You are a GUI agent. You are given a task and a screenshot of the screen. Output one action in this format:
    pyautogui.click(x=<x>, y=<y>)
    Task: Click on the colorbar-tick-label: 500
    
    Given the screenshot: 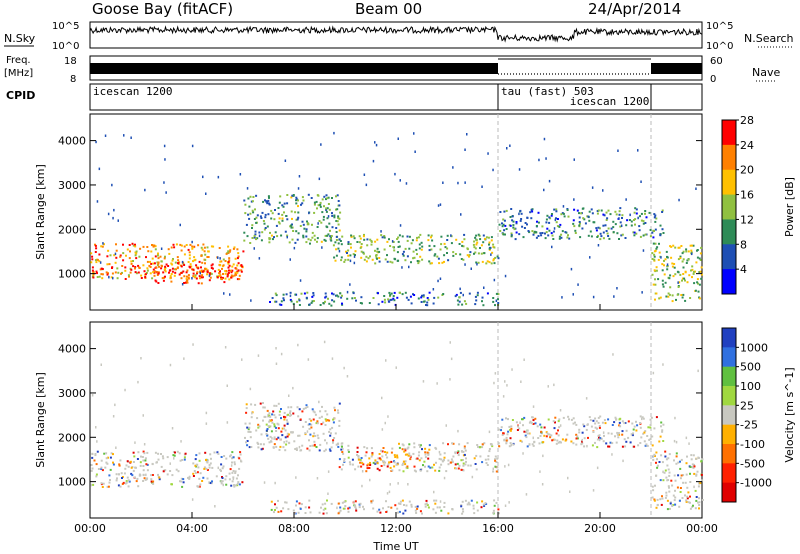 What is the action you would take?
    pyautogui.click(x=750, y=367)
    